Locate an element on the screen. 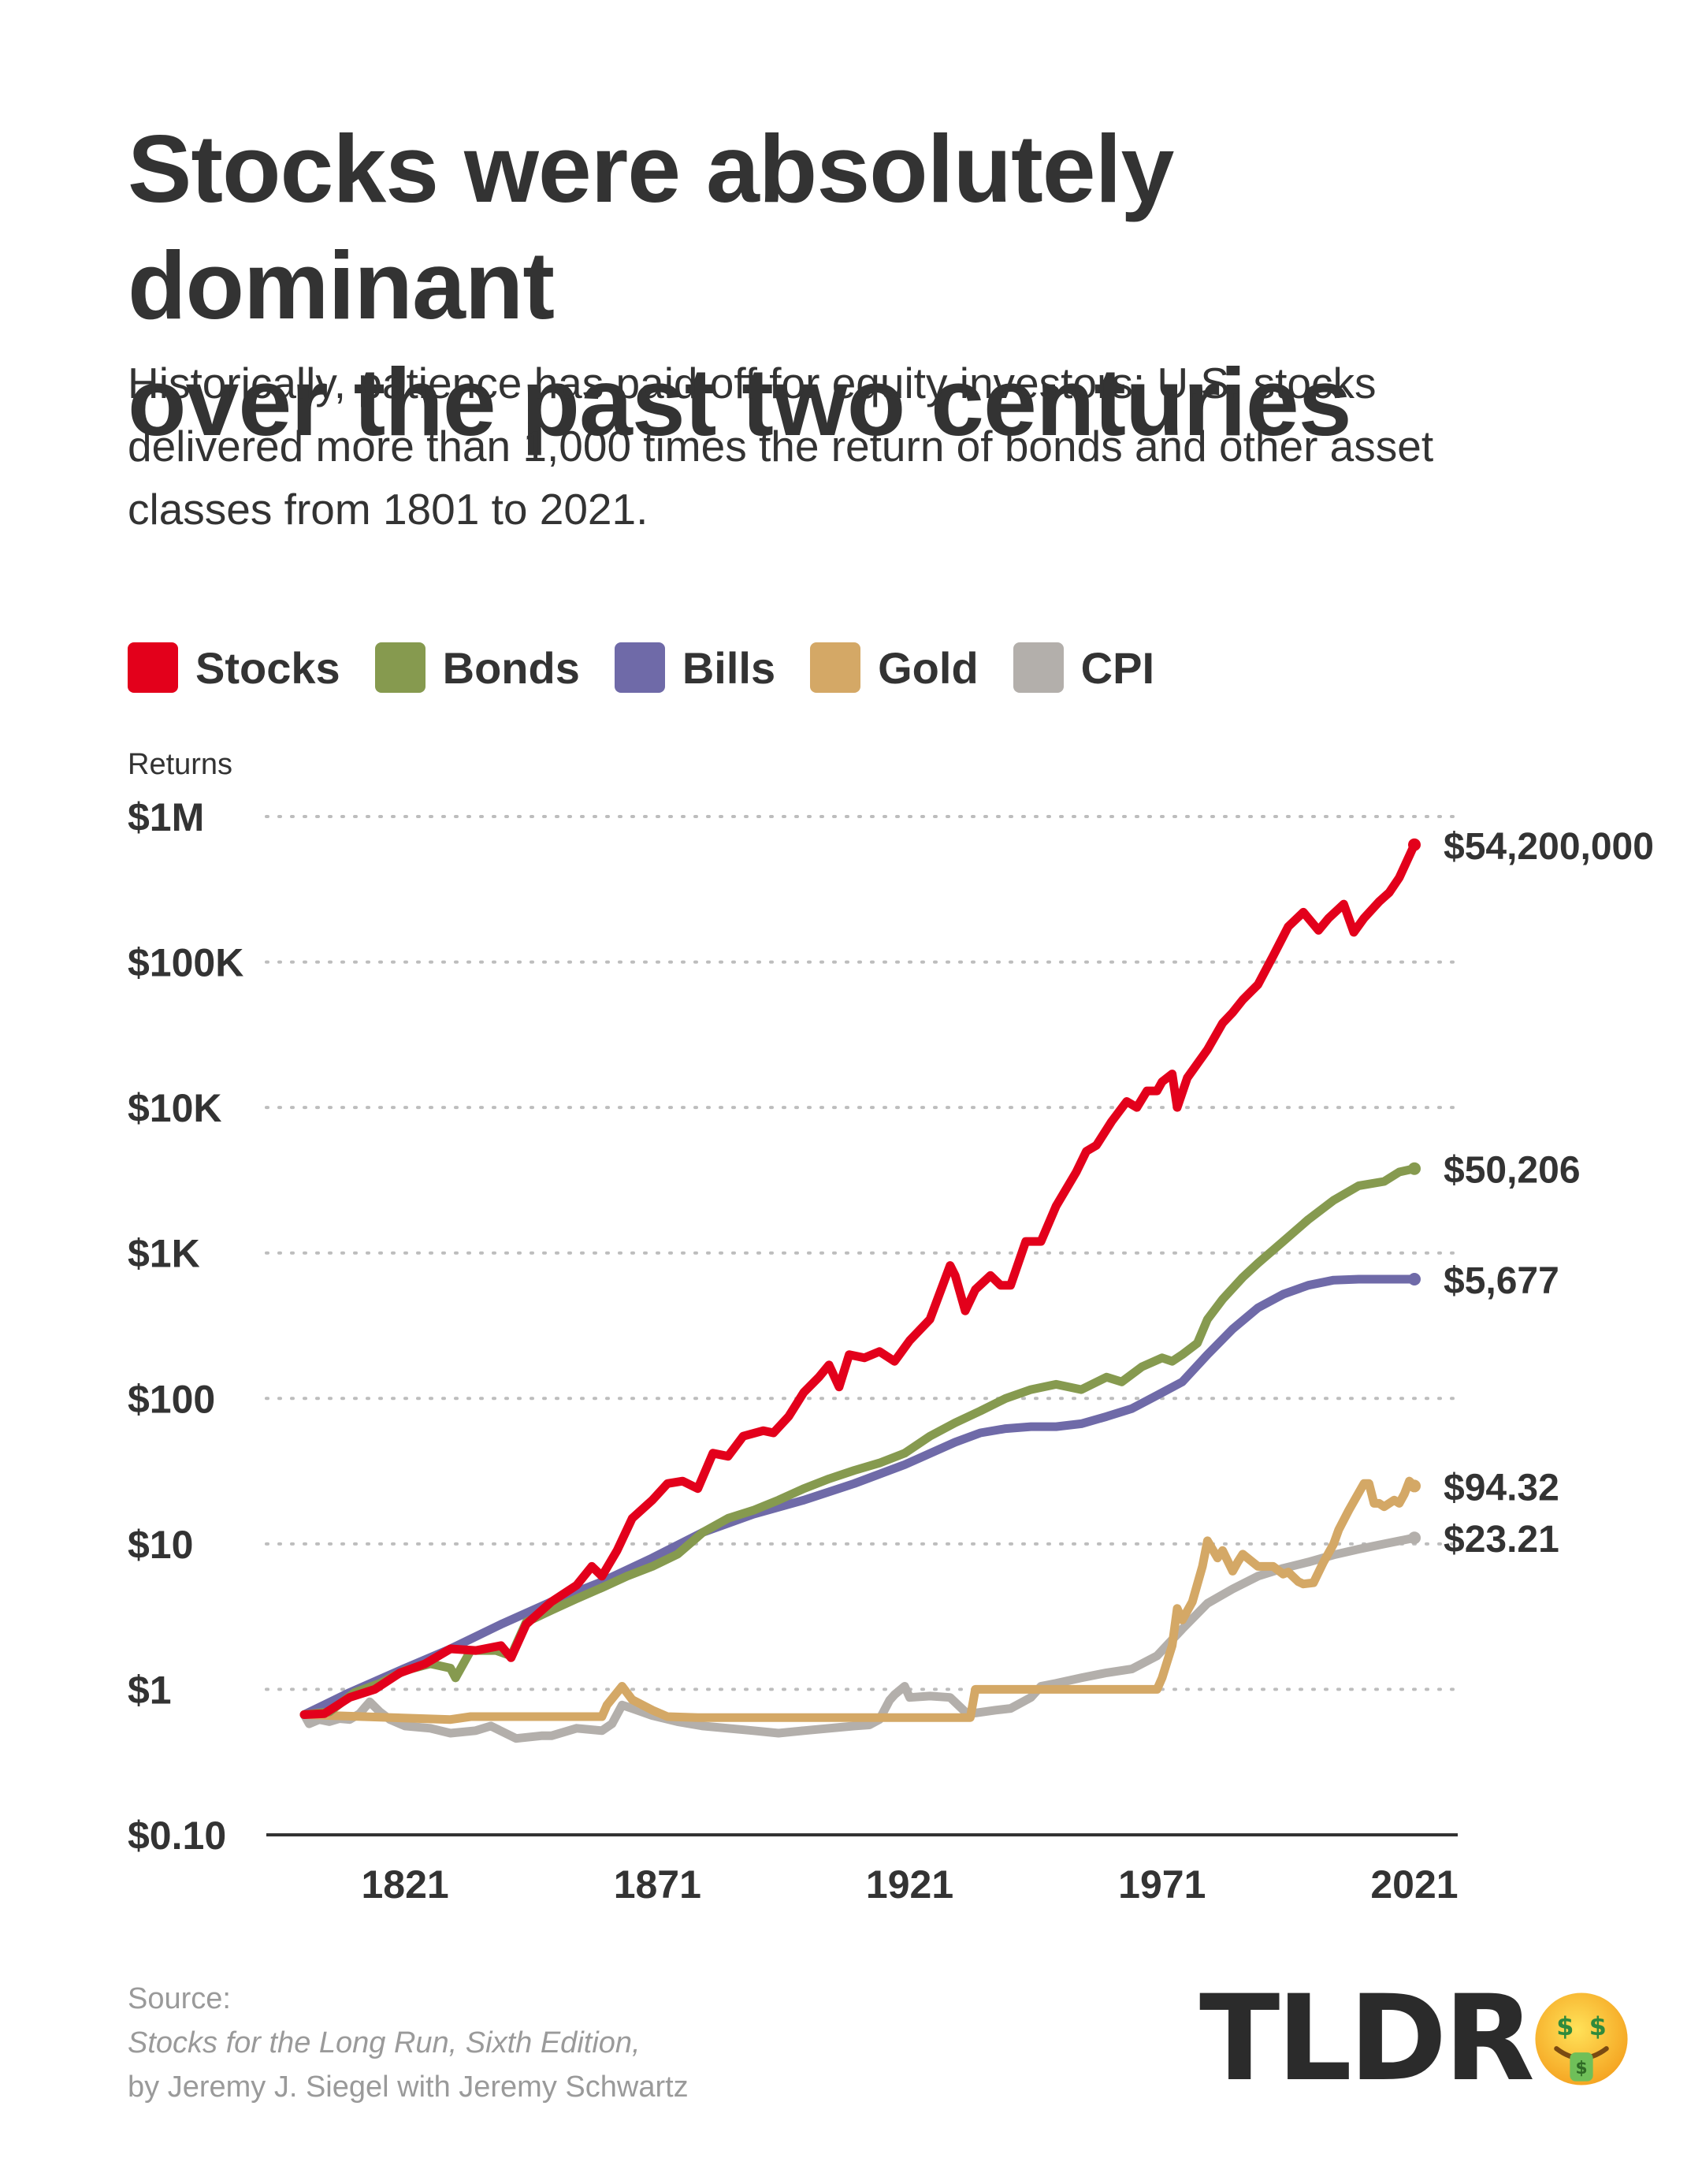  legend-label-gold: Gold is located at coordinates (928, 667).